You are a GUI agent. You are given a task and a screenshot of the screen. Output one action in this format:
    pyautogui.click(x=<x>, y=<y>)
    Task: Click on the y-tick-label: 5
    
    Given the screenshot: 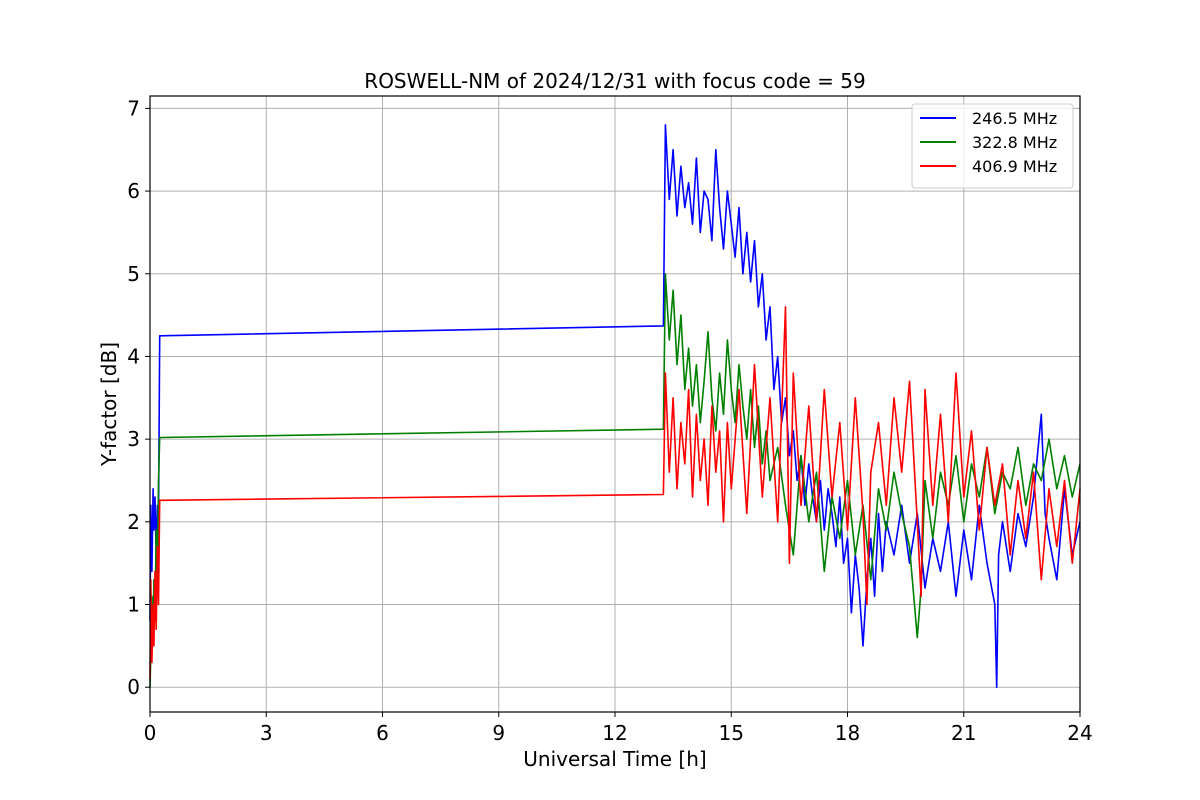 What is the action you would take?
    pyautogui.click(x=133, y=274)
    